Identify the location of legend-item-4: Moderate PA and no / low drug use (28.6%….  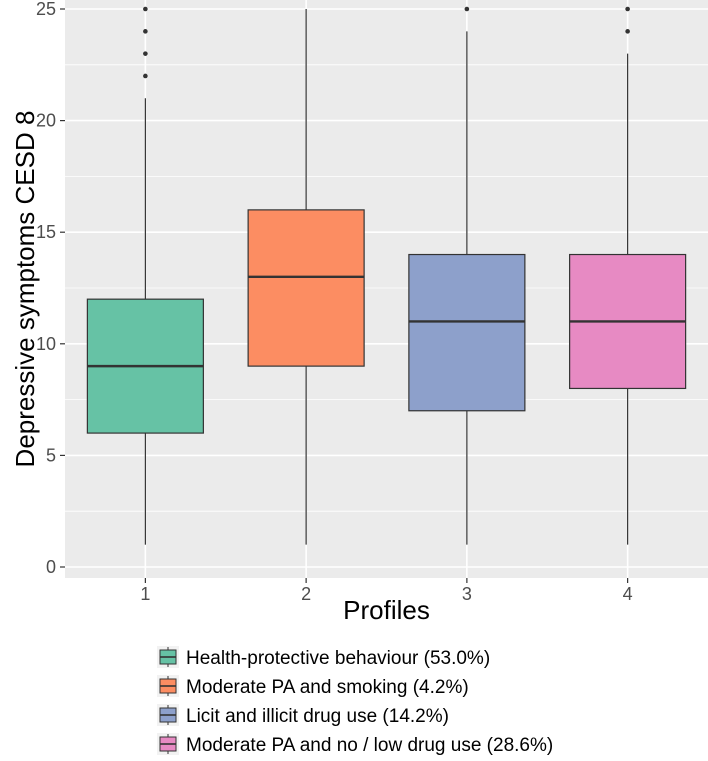
(355, 744).